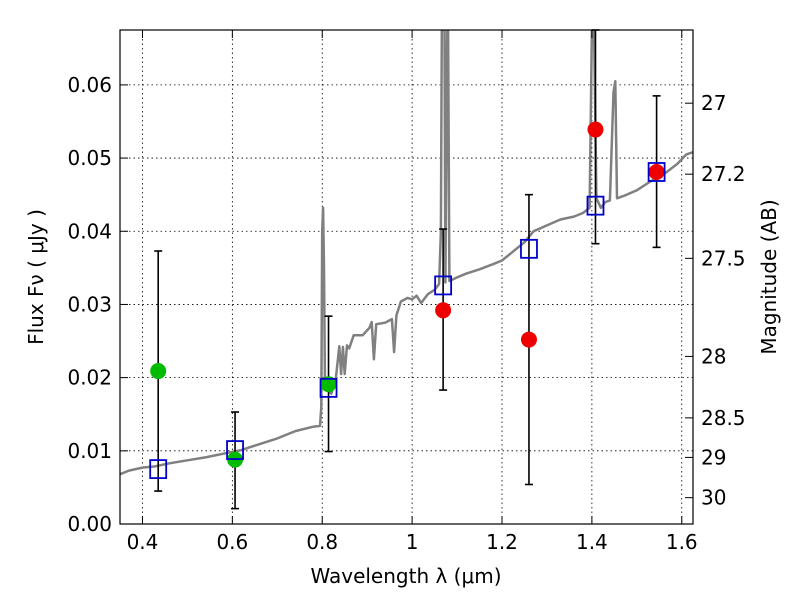 This screenshot has width=800, height=600. What do you see at coordinates (89, 451) in the screenshot?
I see `y-tick-label: 0.01` at bounding box center [89, 451].